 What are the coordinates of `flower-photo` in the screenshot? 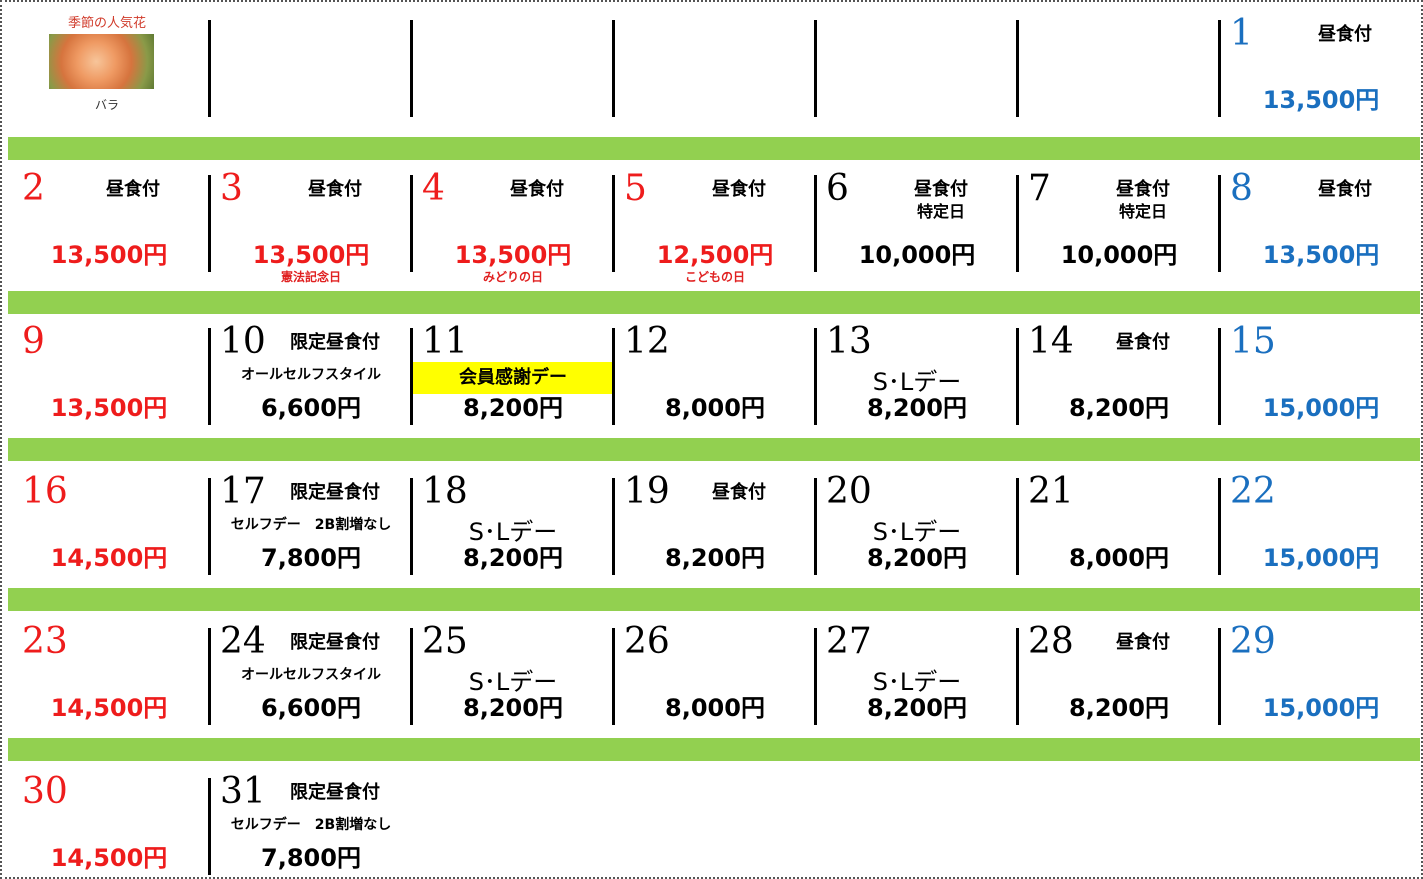 It's located at (101, 61).